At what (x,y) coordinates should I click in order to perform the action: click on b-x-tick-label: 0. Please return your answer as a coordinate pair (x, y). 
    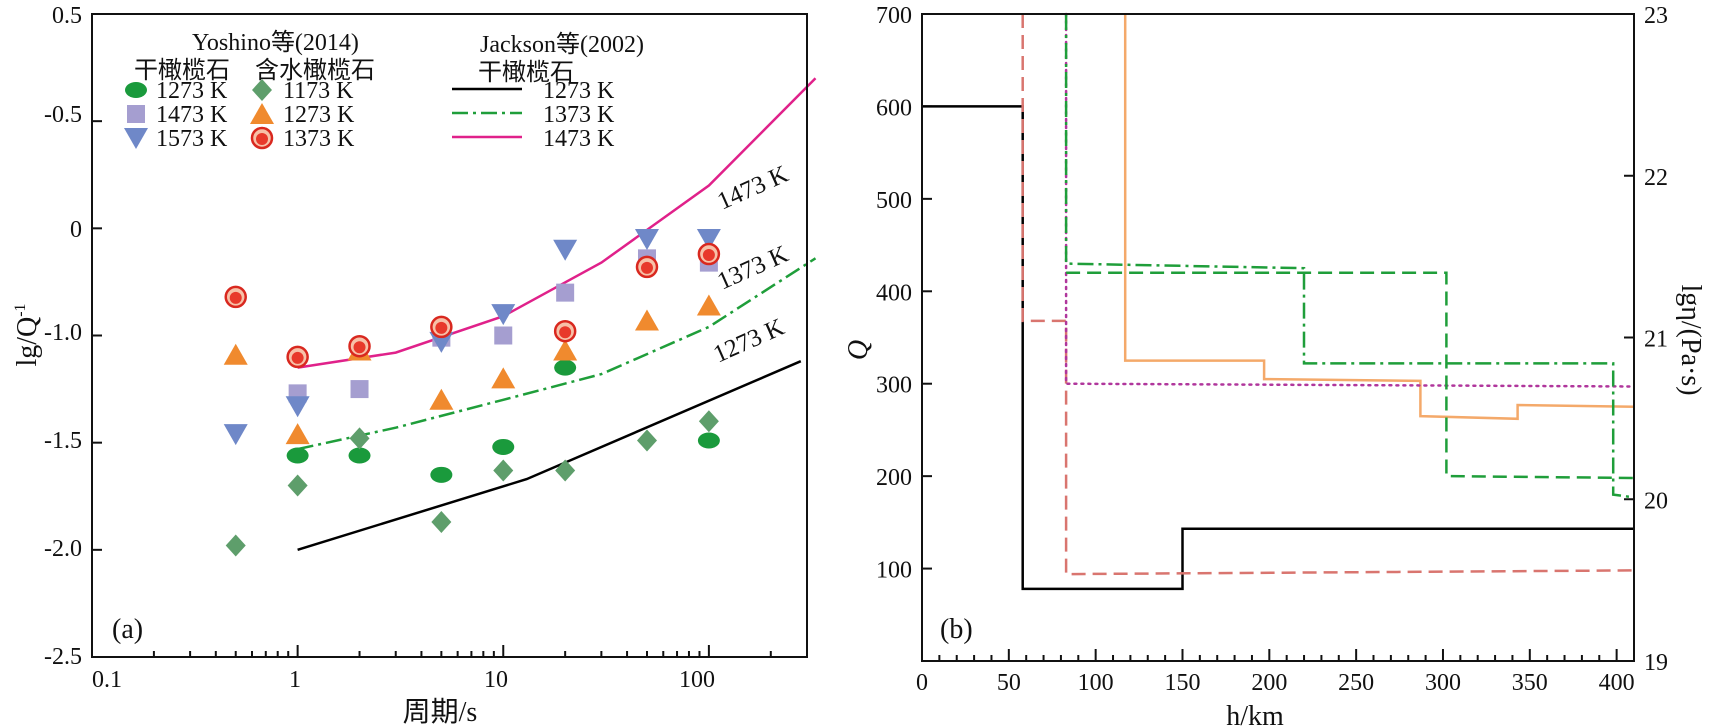
    Looking at the image, I should click on (922, 683).